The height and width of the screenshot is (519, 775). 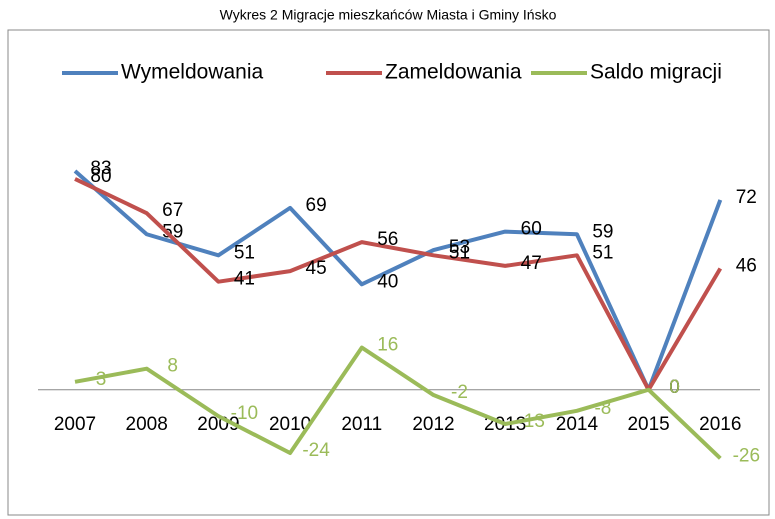 What do you see at coordinates (530, 421) in the screenshot?
I see `data-label: -13` at bounding box center [530, 421].